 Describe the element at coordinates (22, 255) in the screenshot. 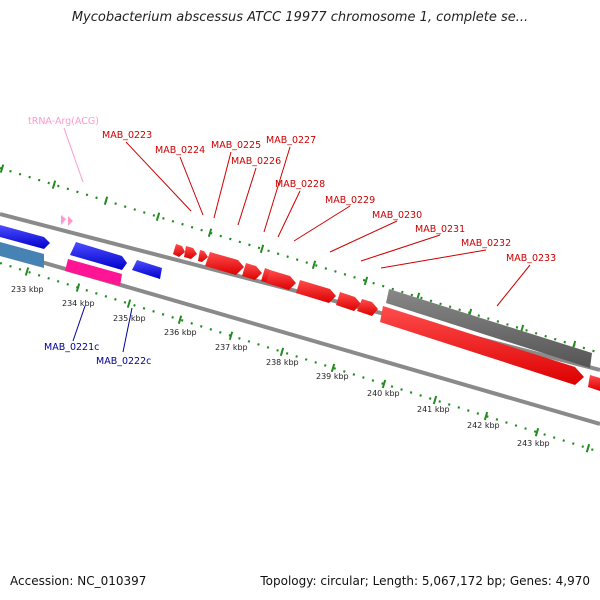

I see `gene-block-steelblue` at that location.